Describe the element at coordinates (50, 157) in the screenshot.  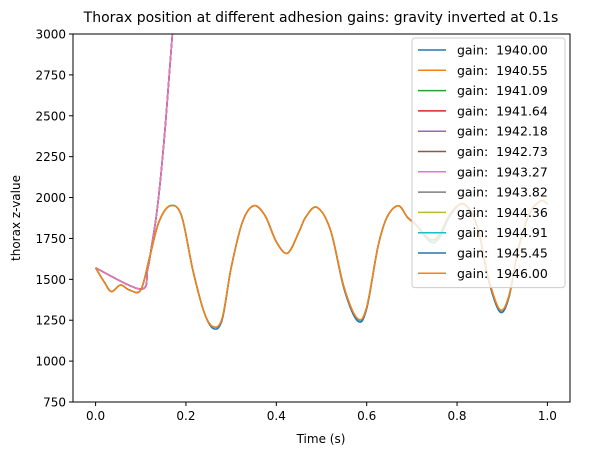
I see `y-tick-label: 2250` at that location.